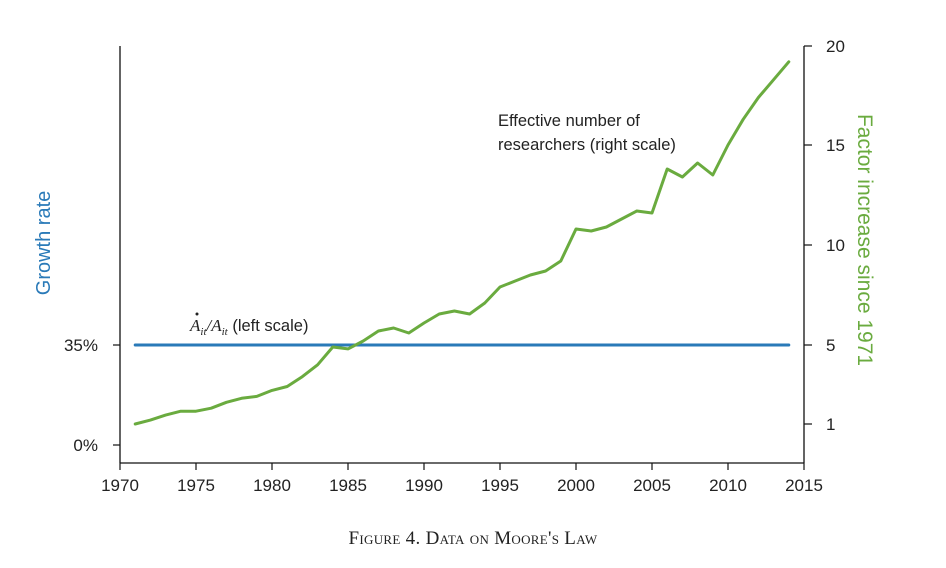  What do you see at coordinates (576, 485) in the screenshot?
I see `x-tick-label: 2000` at bounding box center [576, 485].